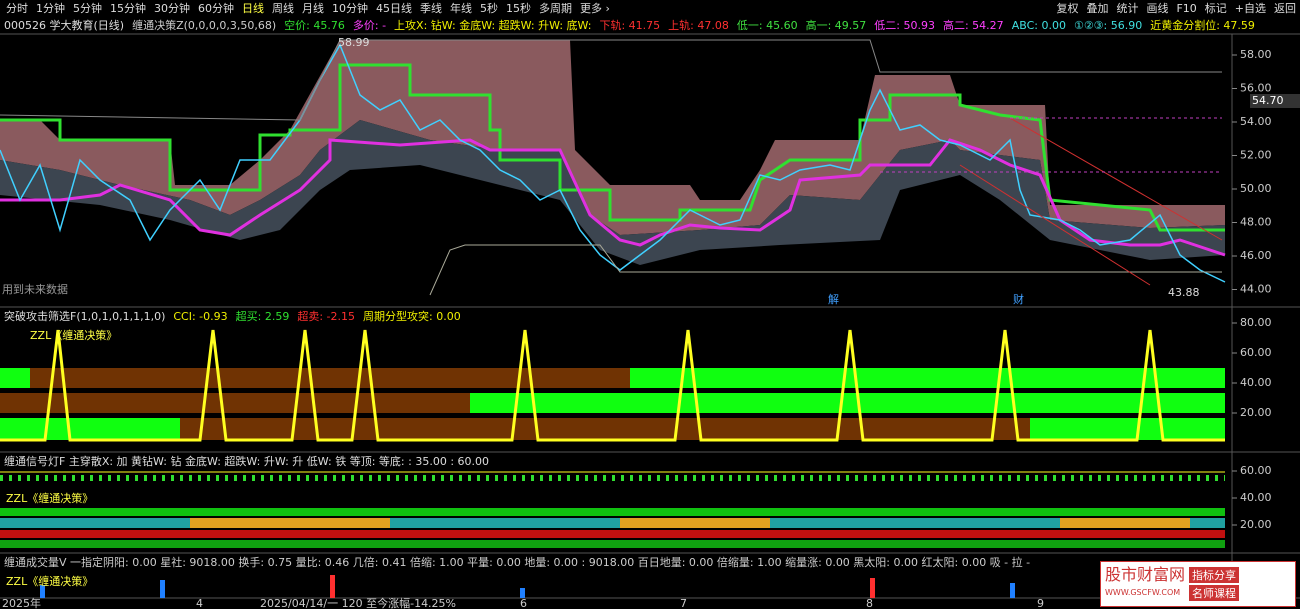 Image resolution: width=1300 pixels, height=609 pixels. What do you see at coordinates (369, 25) in the screenshot?
I see `field: 多价: -` at bounding box center [369, 25].